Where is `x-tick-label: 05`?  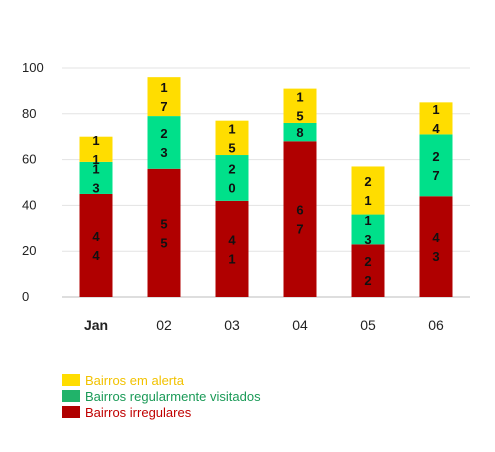
x-tick-label: 05 is located at coordinates (368, 325).